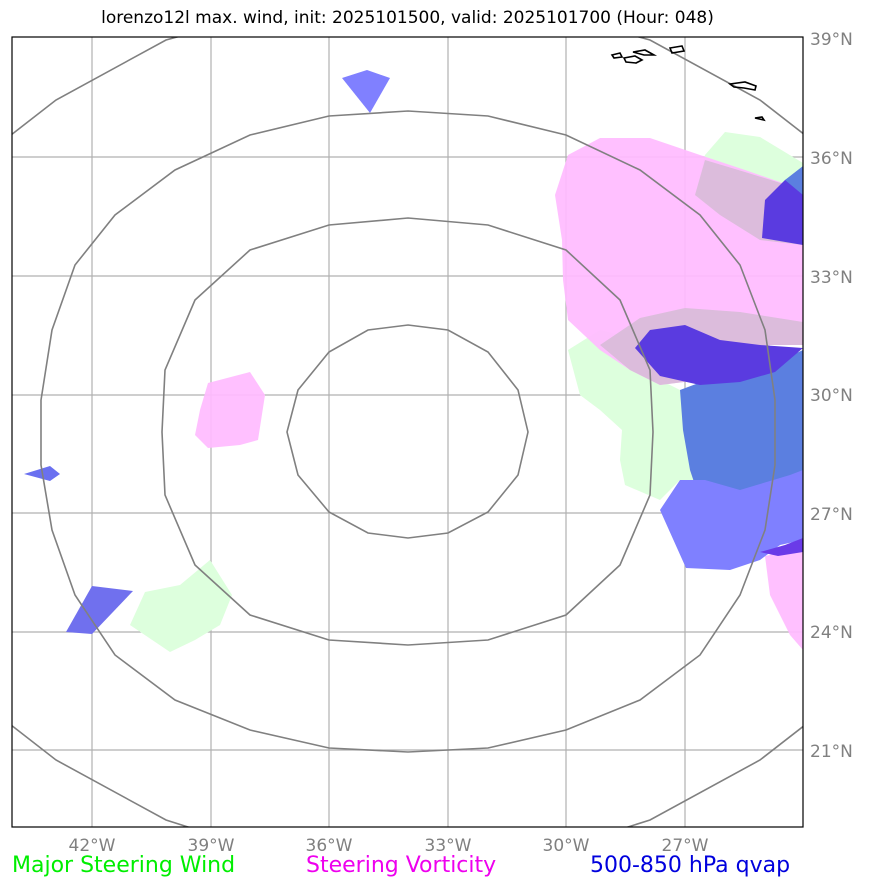  What do you see at coordinates (831, 40) in the screenshot?
I see `lat-label-39n: 39°N` at bounding box center [831, 40].